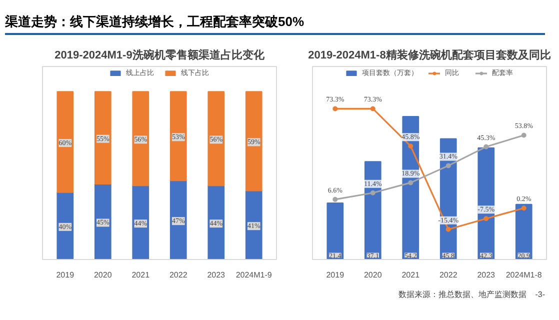 Image resolution: width=559 pixels, height=320 pixels. What do you see at coordinates (254, 275) in the screenshot?
I see `x-tick-label: 2024M1-9` at bounding box center [254, 275].